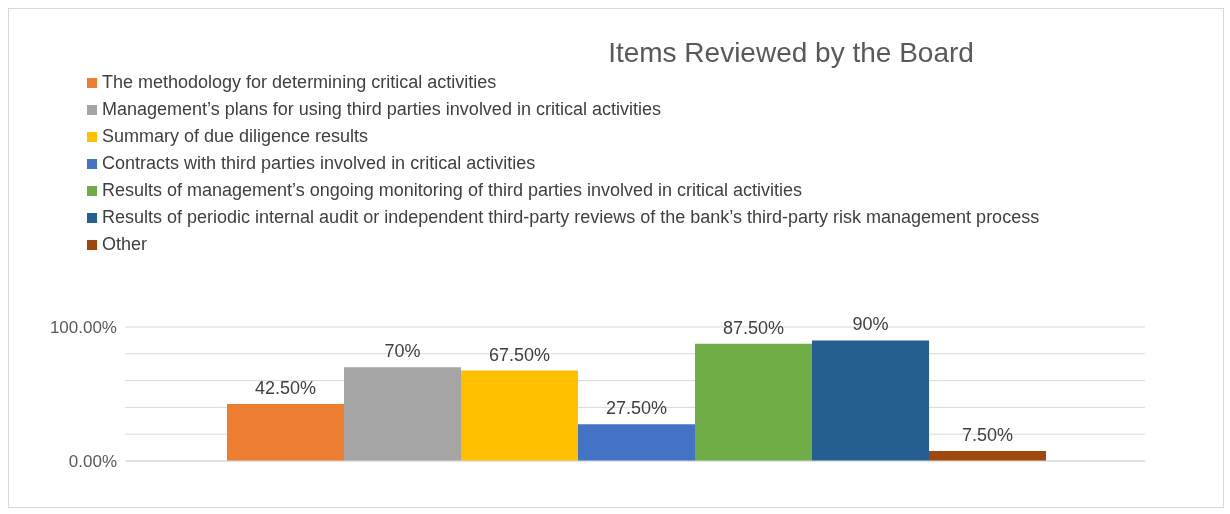  What do you see at coordinates (285, 388) in the screenshot?
I see `data-label: 42.50%` at bounding box center [285, 388].